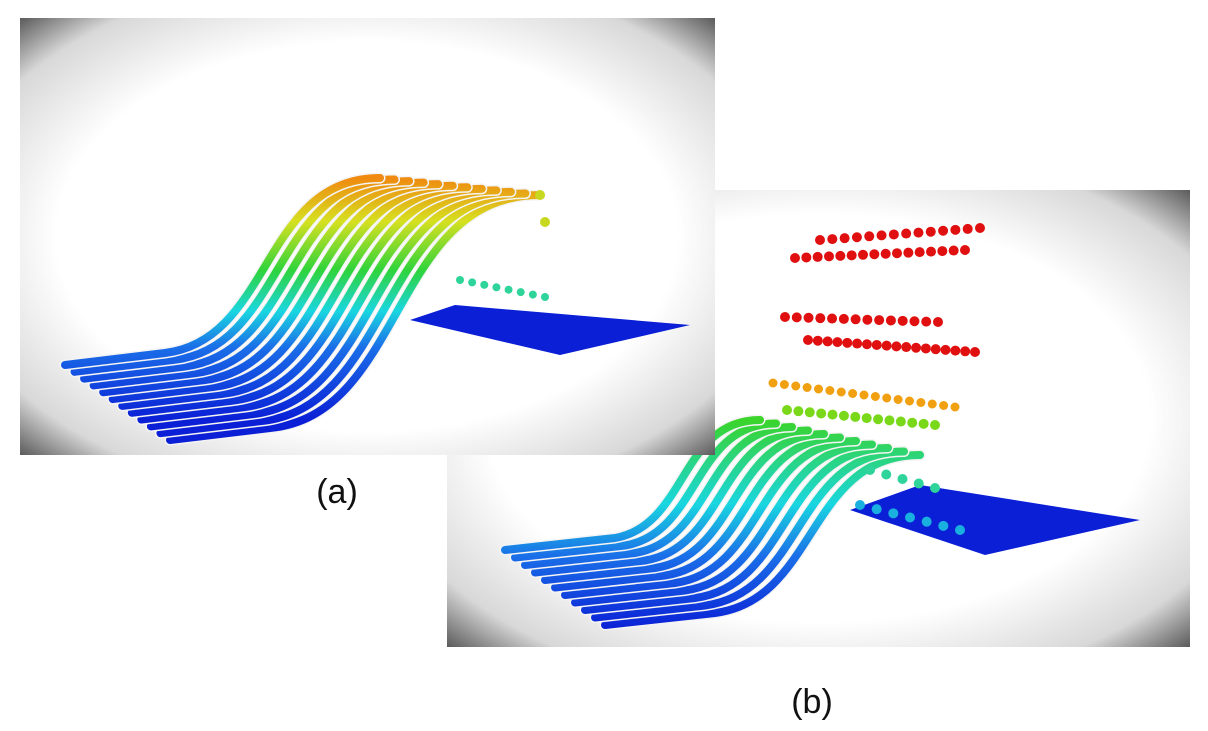 This screenshot has width=1208, height=731. Describe the element at coordinates (337, 492) in the screenshot. I see `panel-label: (a)` at that location.